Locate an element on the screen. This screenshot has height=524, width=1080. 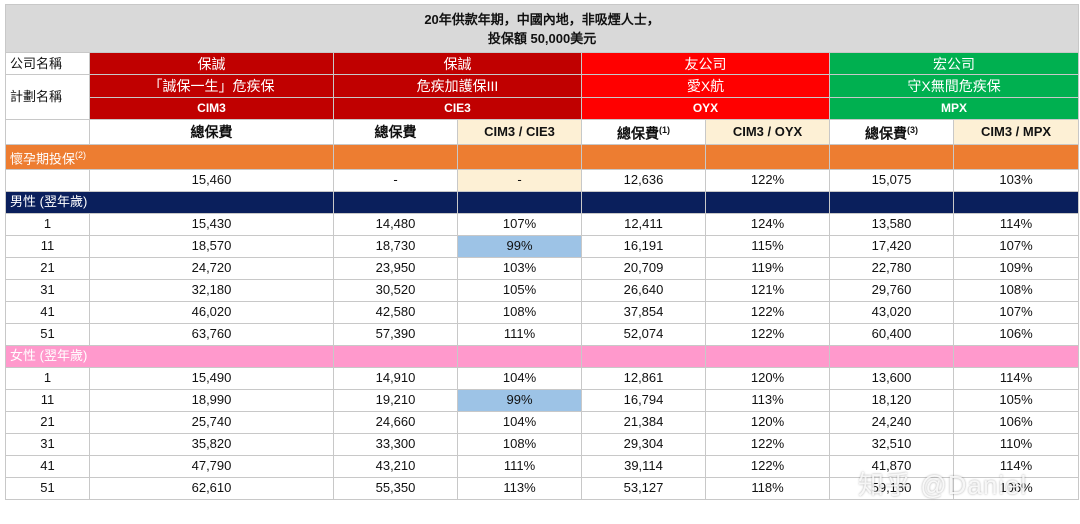
header-total-mpx-text: 總保費 is located at coordinates (886, 133).